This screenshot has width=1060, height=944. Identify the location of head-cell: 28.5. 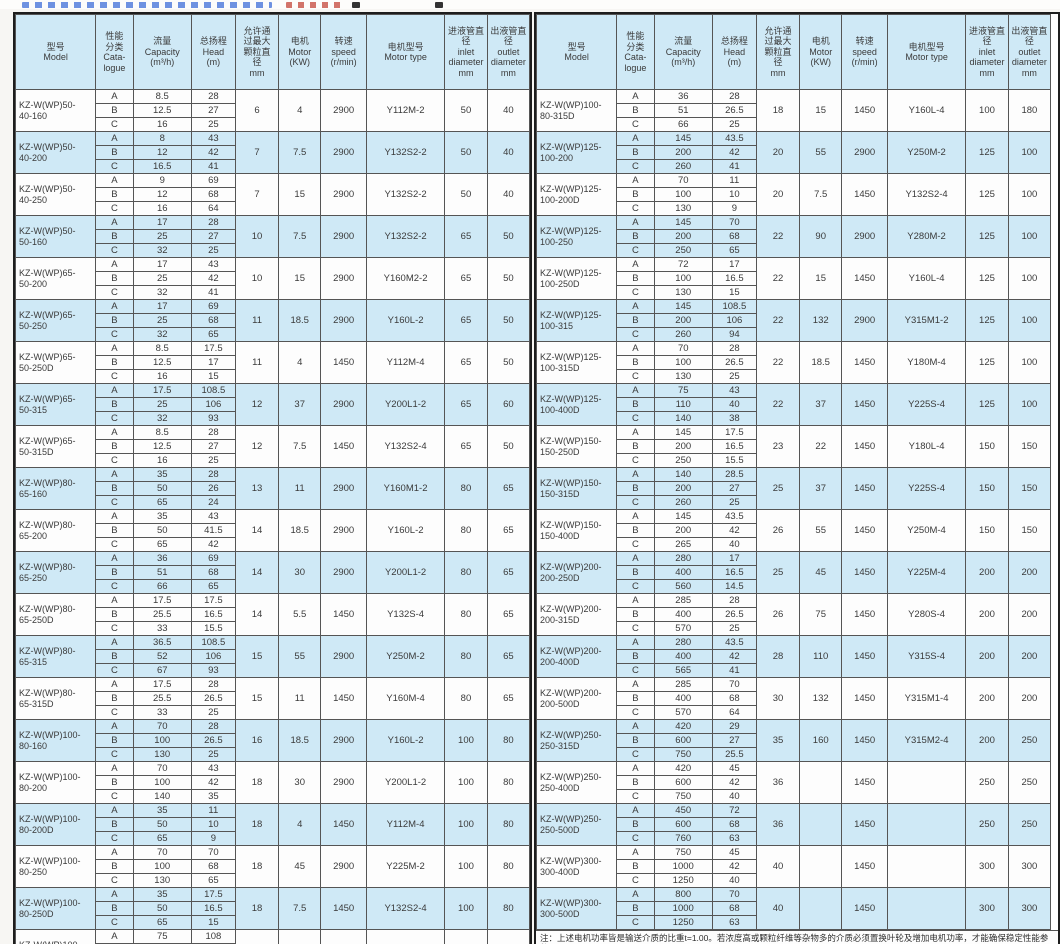
(734, 474).